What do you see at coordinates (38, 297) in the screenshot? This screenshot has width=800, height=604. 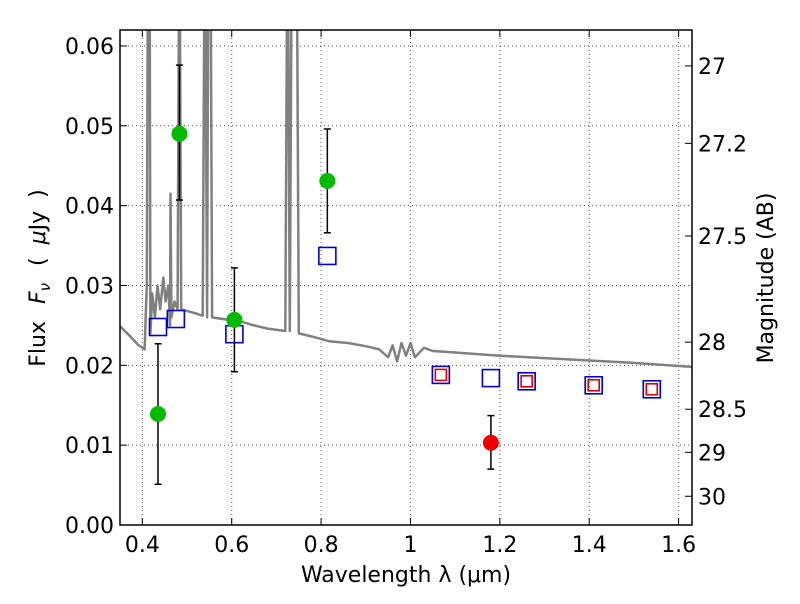 I see `y-label-f: F` at bounding box center [38, 297].